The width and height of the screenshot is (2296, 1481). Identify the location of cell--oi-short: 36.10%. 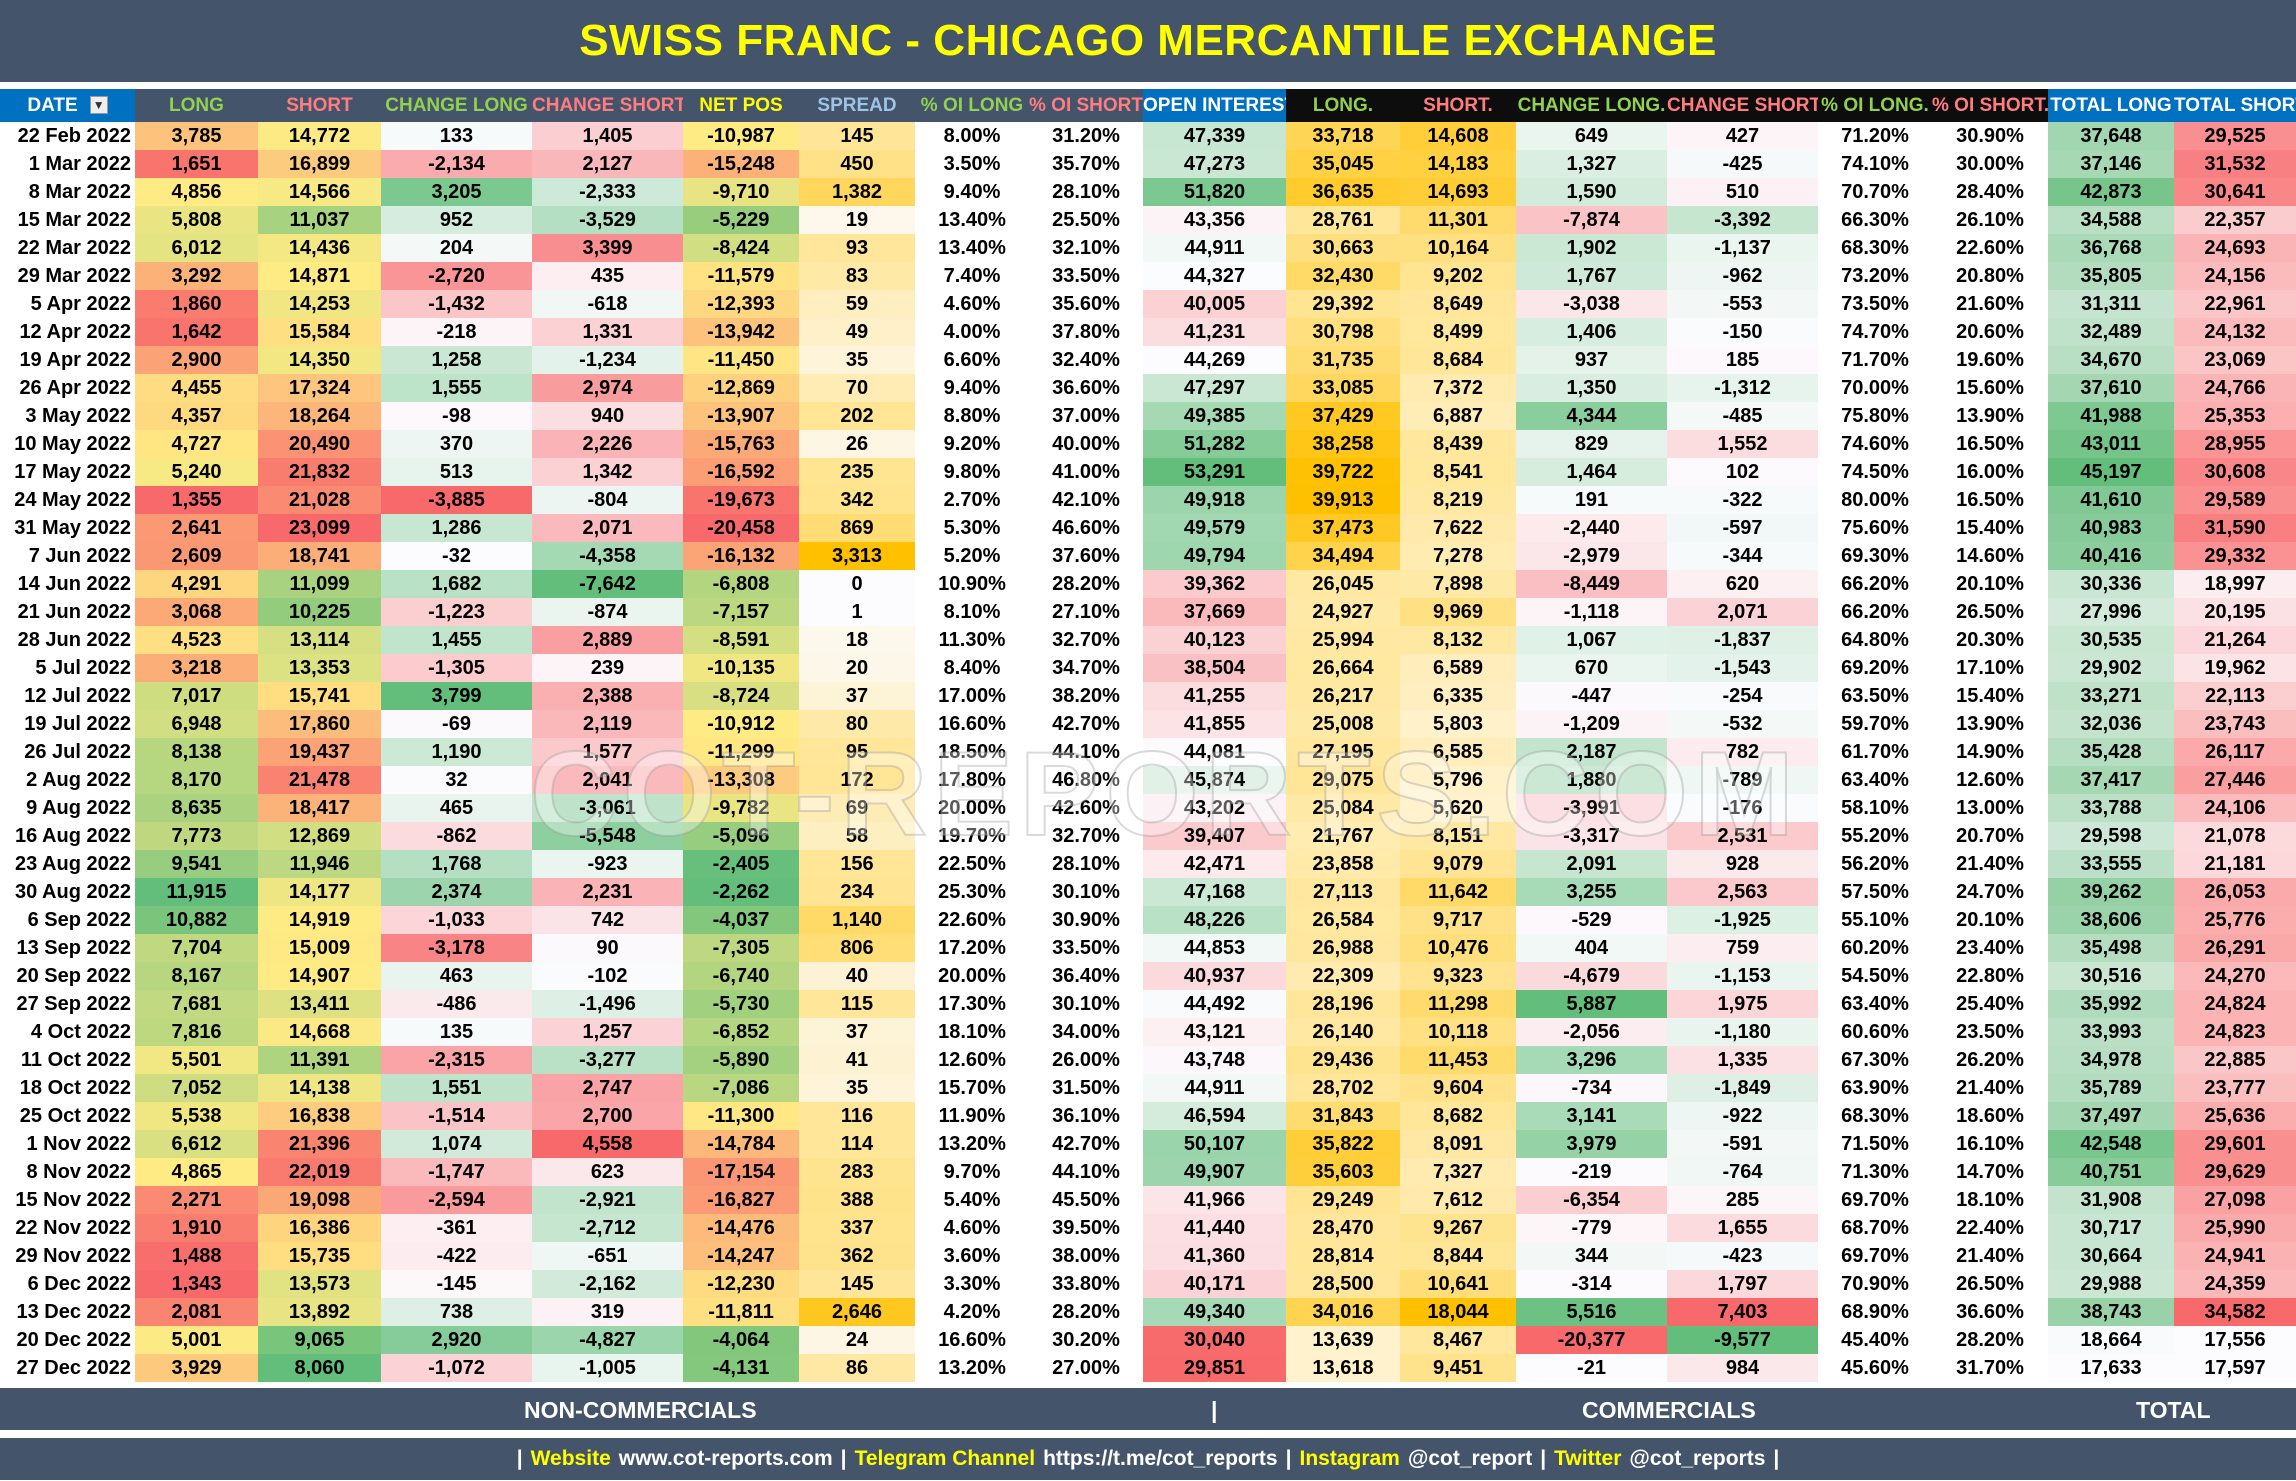
(1086, 1115).